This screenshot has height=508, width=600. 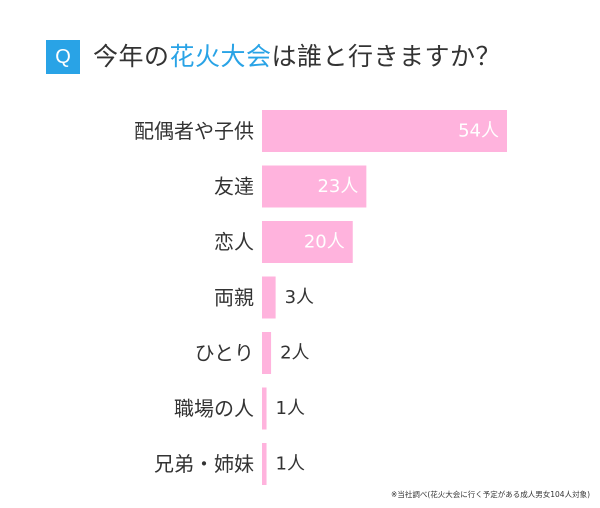 I want to click on category-label-7: 兄弟・姉妹, so click(x=204, y=464).